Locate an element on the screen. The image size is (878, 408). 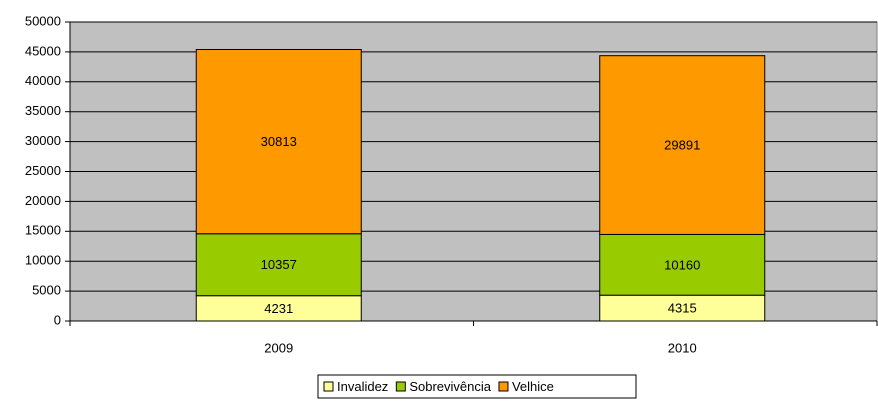
legend-label: Velhice is located at coordinates (533, 386).